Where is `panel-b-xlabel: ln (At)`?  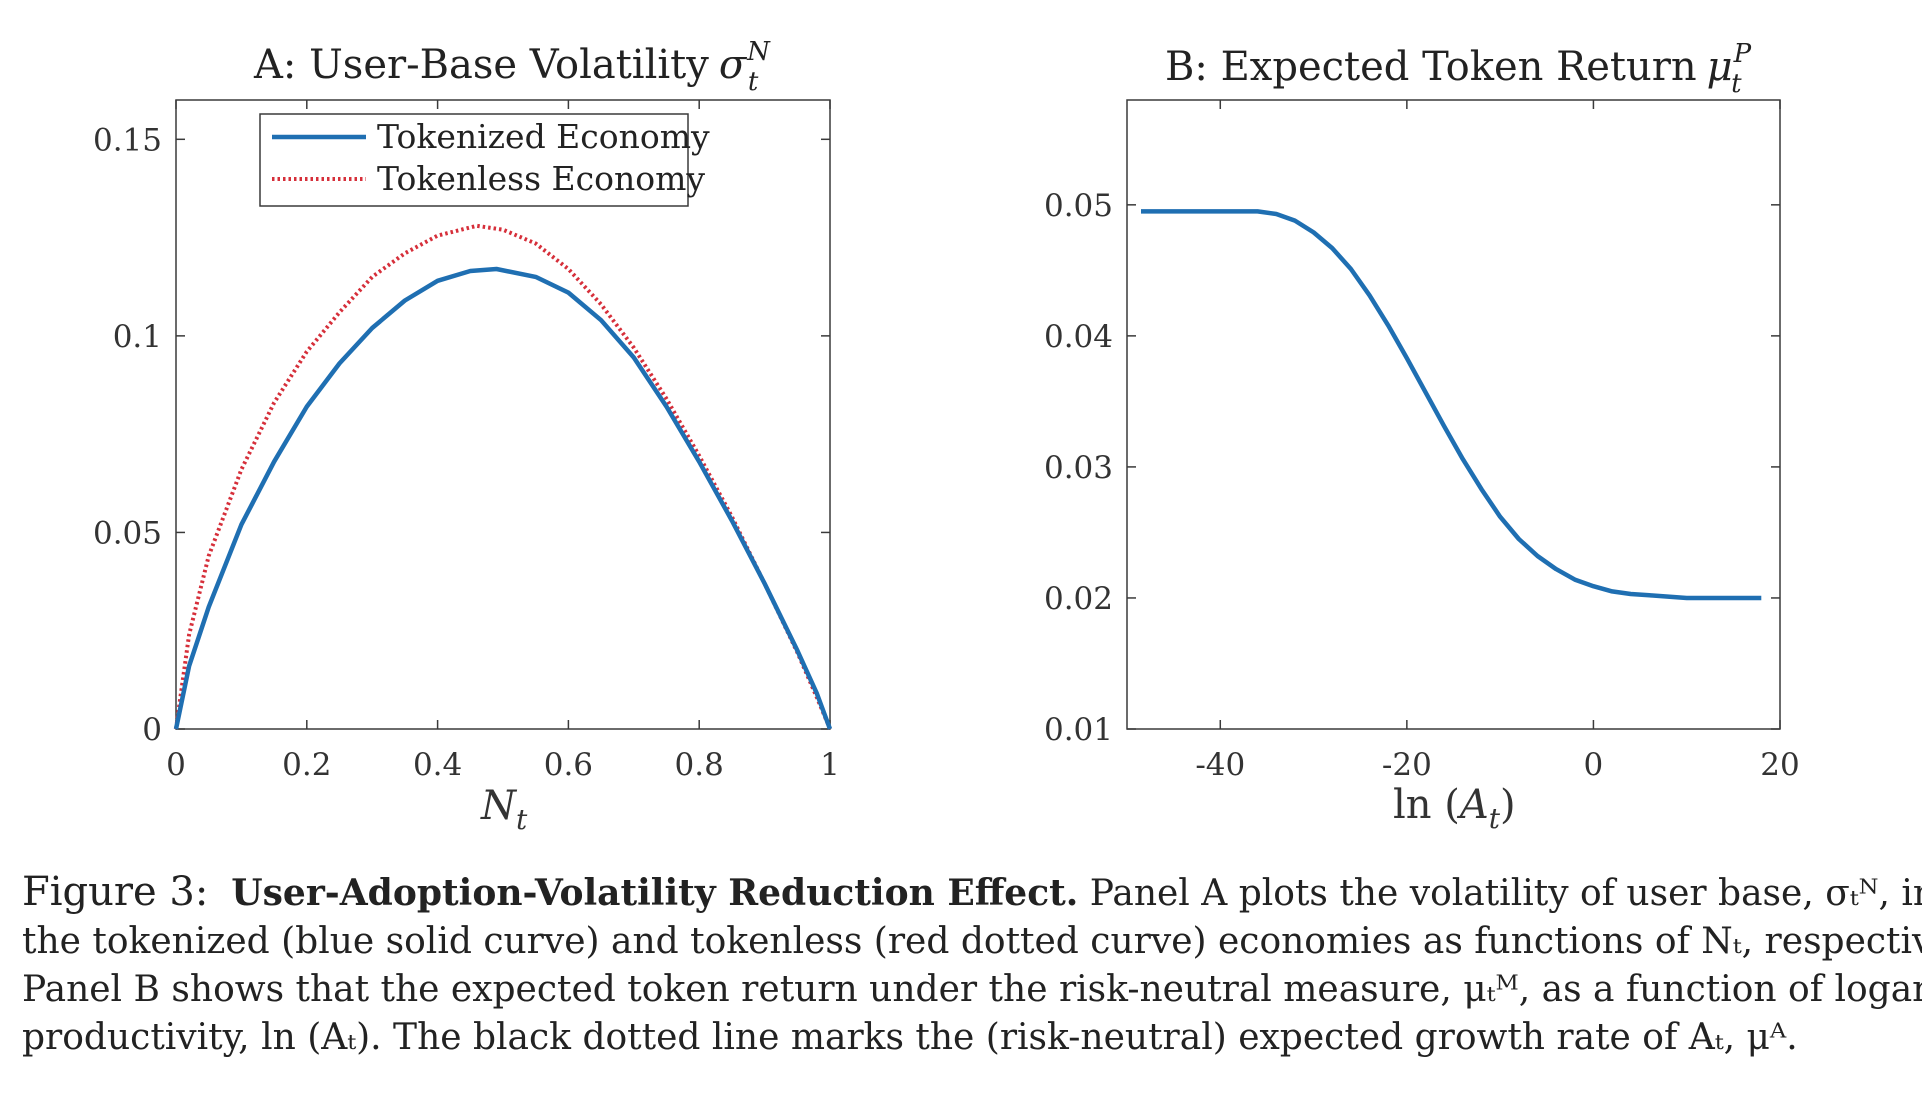
panel-b-xlabel: ln (At) is located at coordinates (1454, 808).